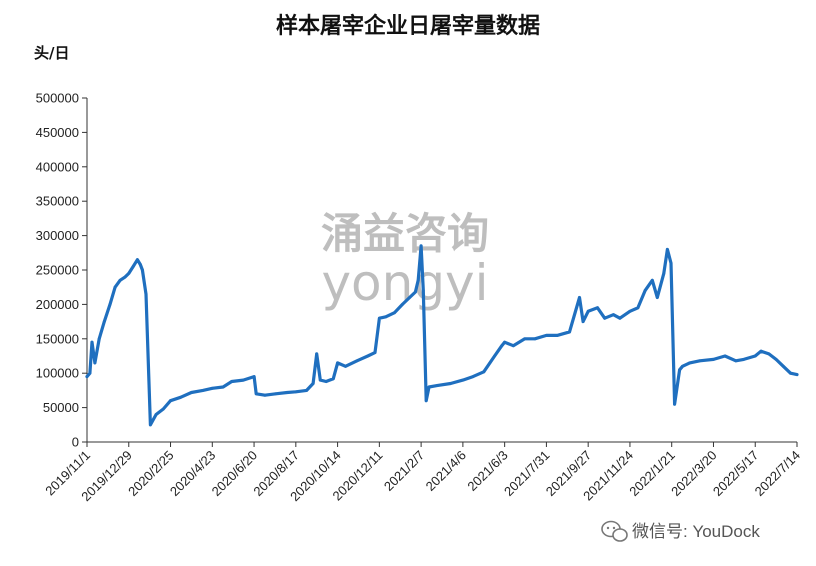  What do you see at coordinates (57, 270) in the screenshot?
I see `y-tick-label: 250000` at bounding box center [57, 270].